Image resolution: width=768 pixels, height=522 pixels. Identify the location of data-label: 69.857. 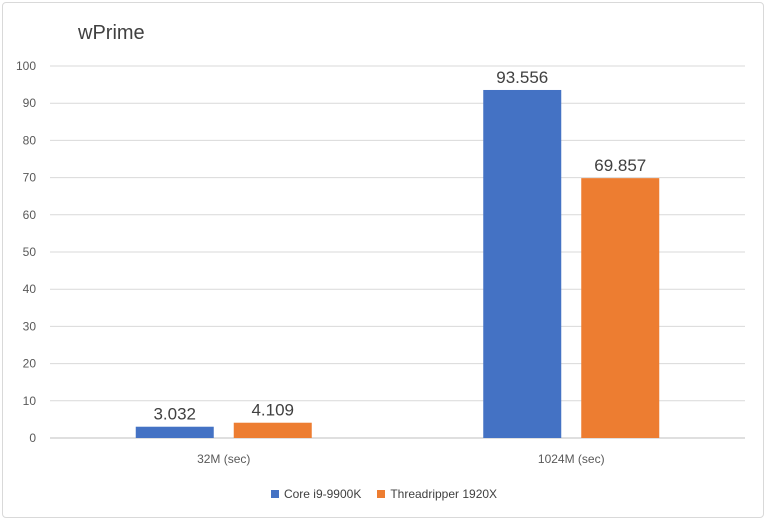
(620, 165).